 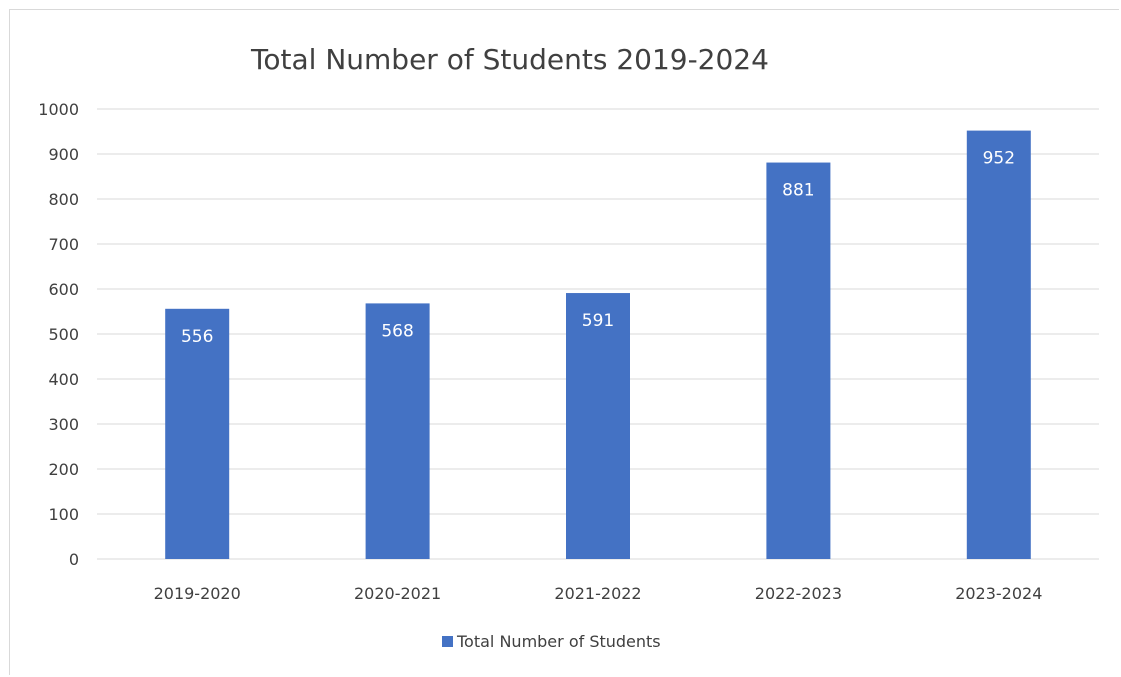 I want to click on legend: Total Number of Students, so click(x=551, y=641).